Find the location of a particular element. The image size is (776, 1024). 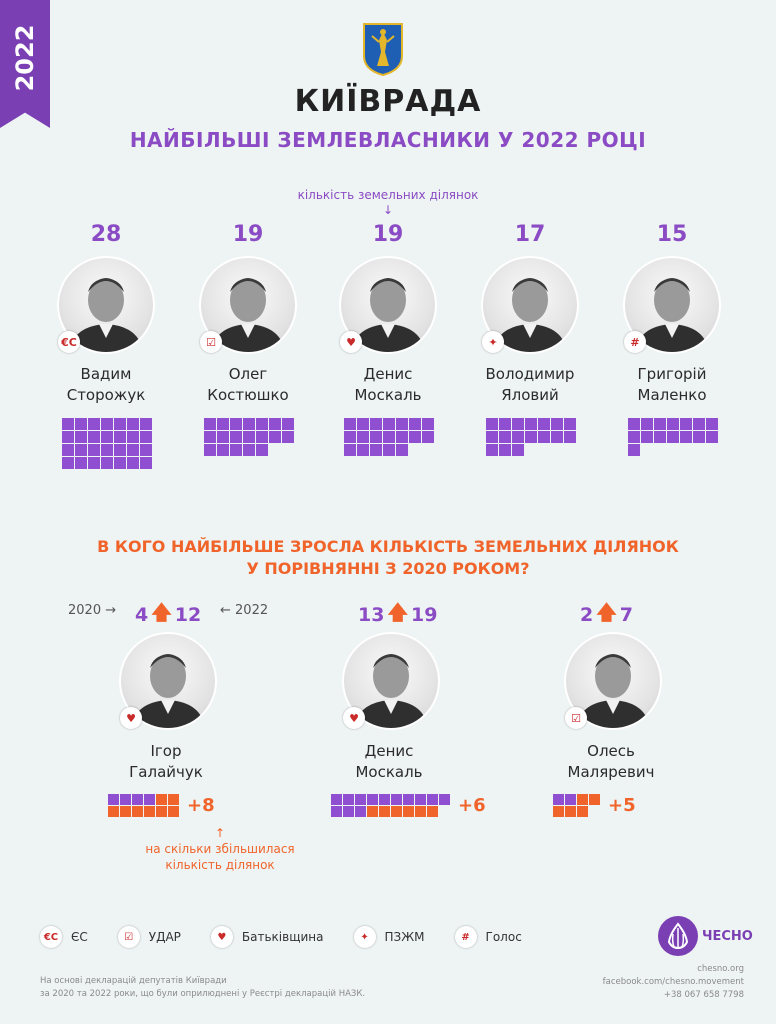

deputy-name: Ігор Галайчук is located at coordinates (166, 762).